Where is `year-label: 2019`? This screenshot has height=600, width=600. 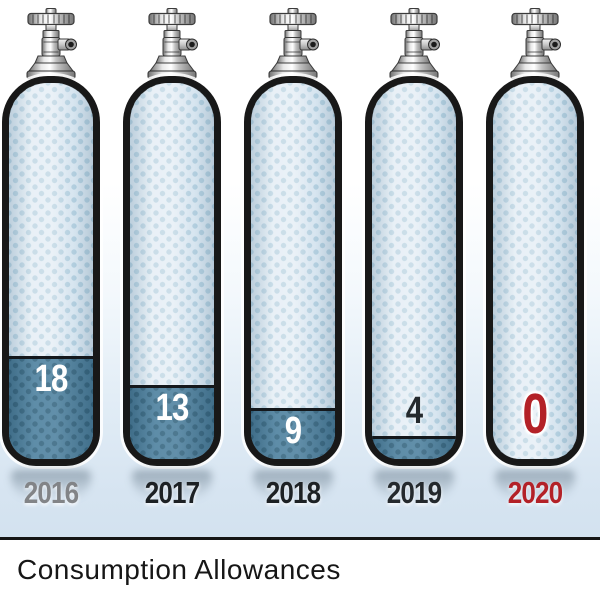 year-label: 2019 is located at coordinates (414, 492).